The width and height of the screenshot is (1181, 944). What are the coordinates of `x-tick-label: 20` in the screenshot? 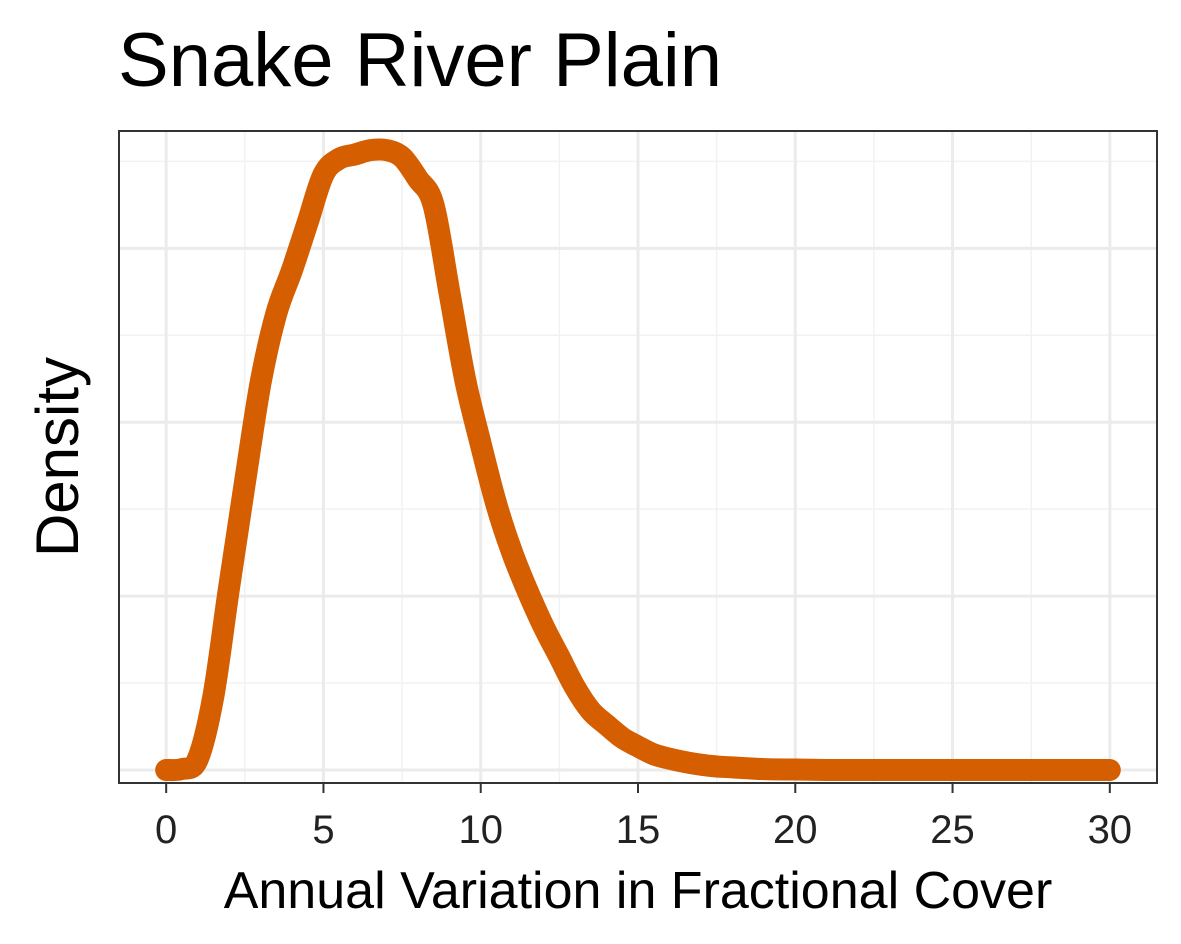 It's located at (795, 830).